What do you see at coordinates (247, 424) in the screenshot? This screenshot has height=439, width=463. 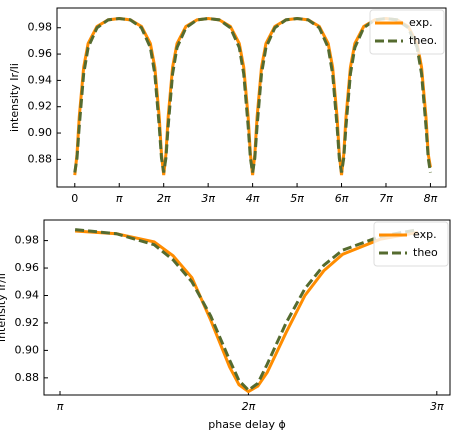 I see `x-axis-label: phase delay ϕ` at bounding box center [247, 424].